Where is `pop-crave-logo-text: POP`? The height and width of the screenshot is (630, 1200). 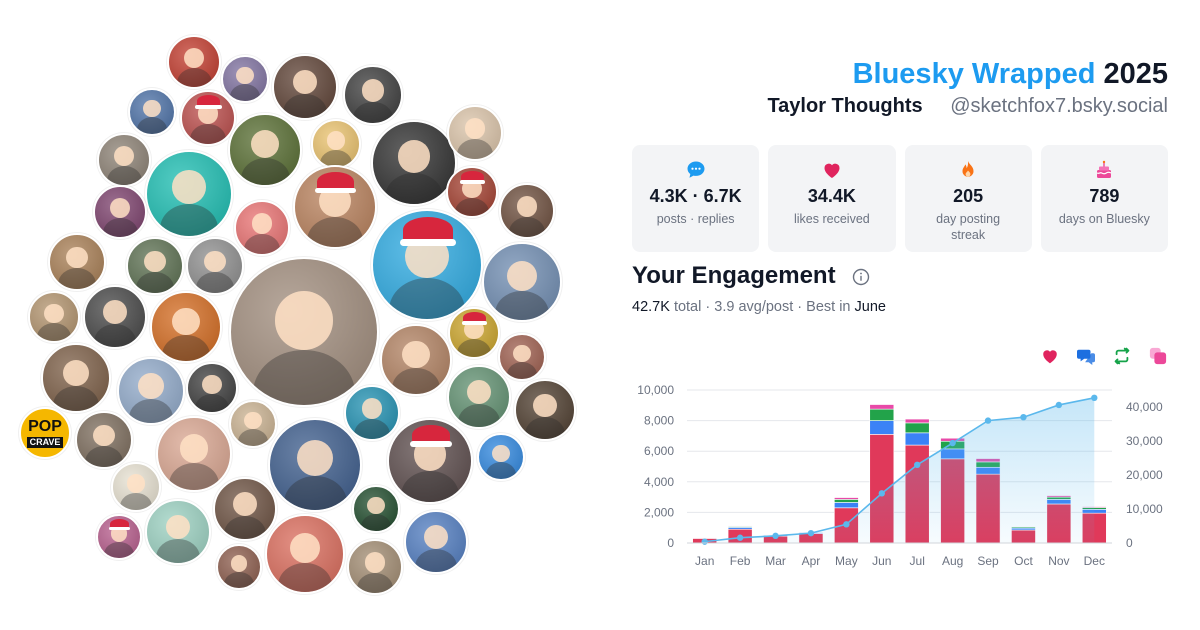 pop-crave-logo-text: POP is located at coordinates (45, 426).